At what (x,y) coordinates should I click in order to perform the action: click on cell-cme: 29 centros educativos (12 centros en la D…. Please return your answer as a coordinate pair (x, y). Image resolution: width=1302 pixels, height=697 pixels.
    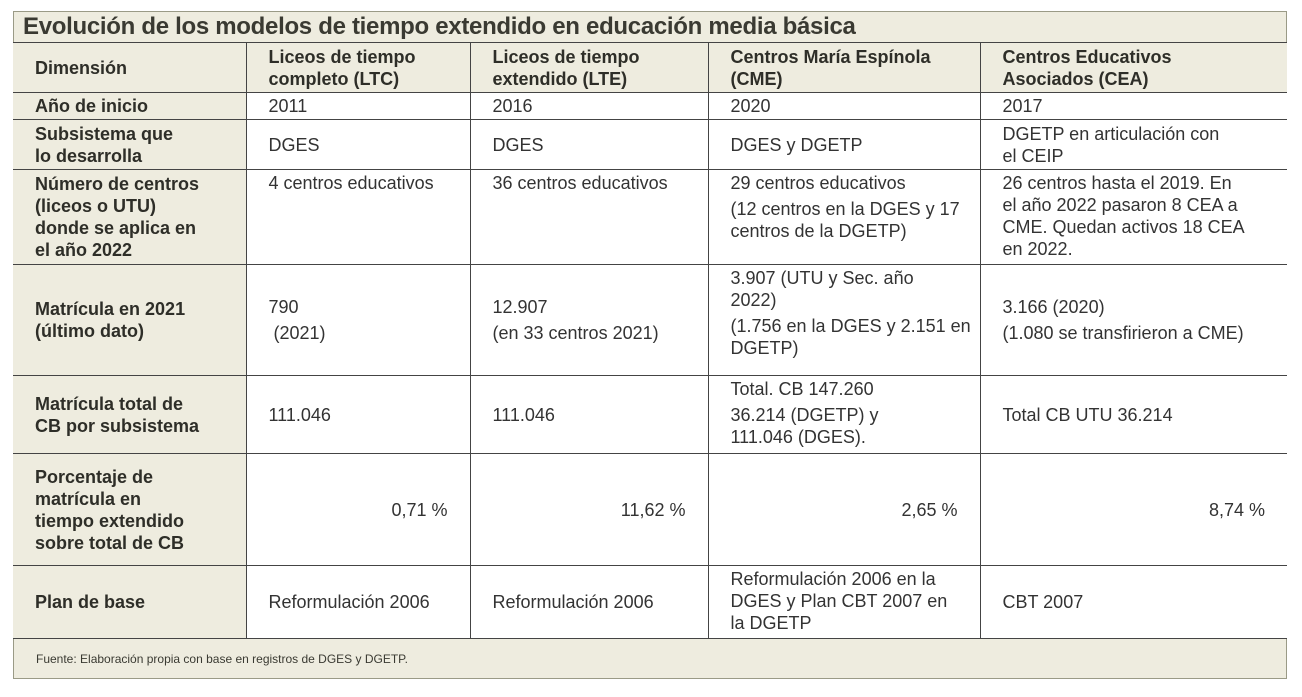
    Looking at the image, I should click on (844, 217).